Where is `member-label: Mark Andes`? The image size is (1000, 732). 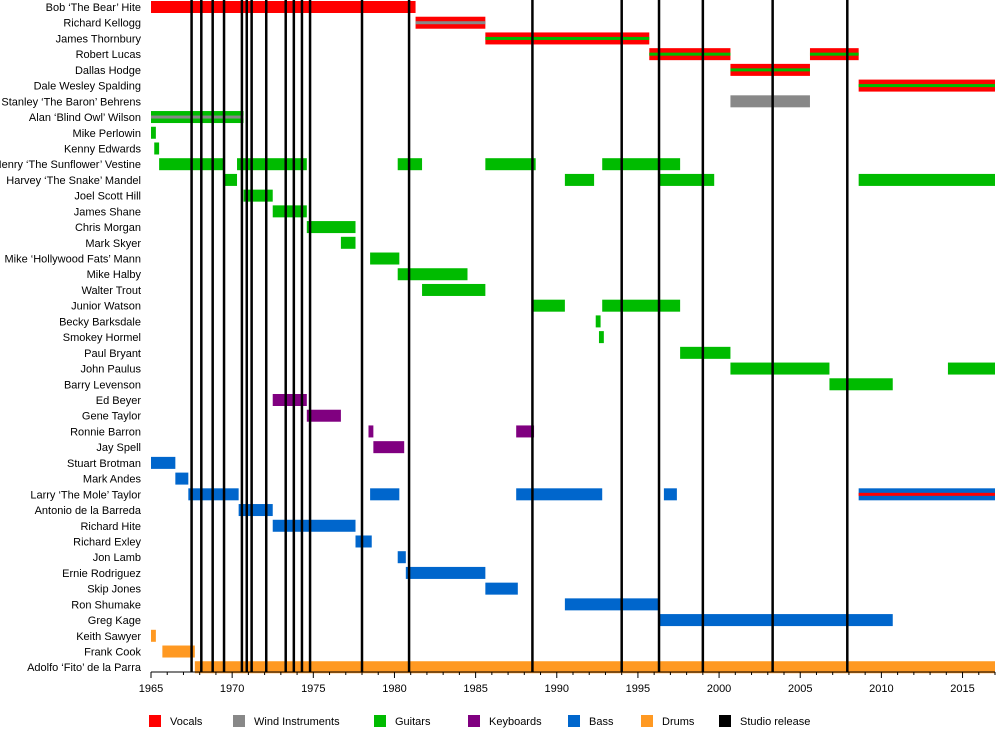
member-label: Mark Andes is located at coordinates (112, 480).